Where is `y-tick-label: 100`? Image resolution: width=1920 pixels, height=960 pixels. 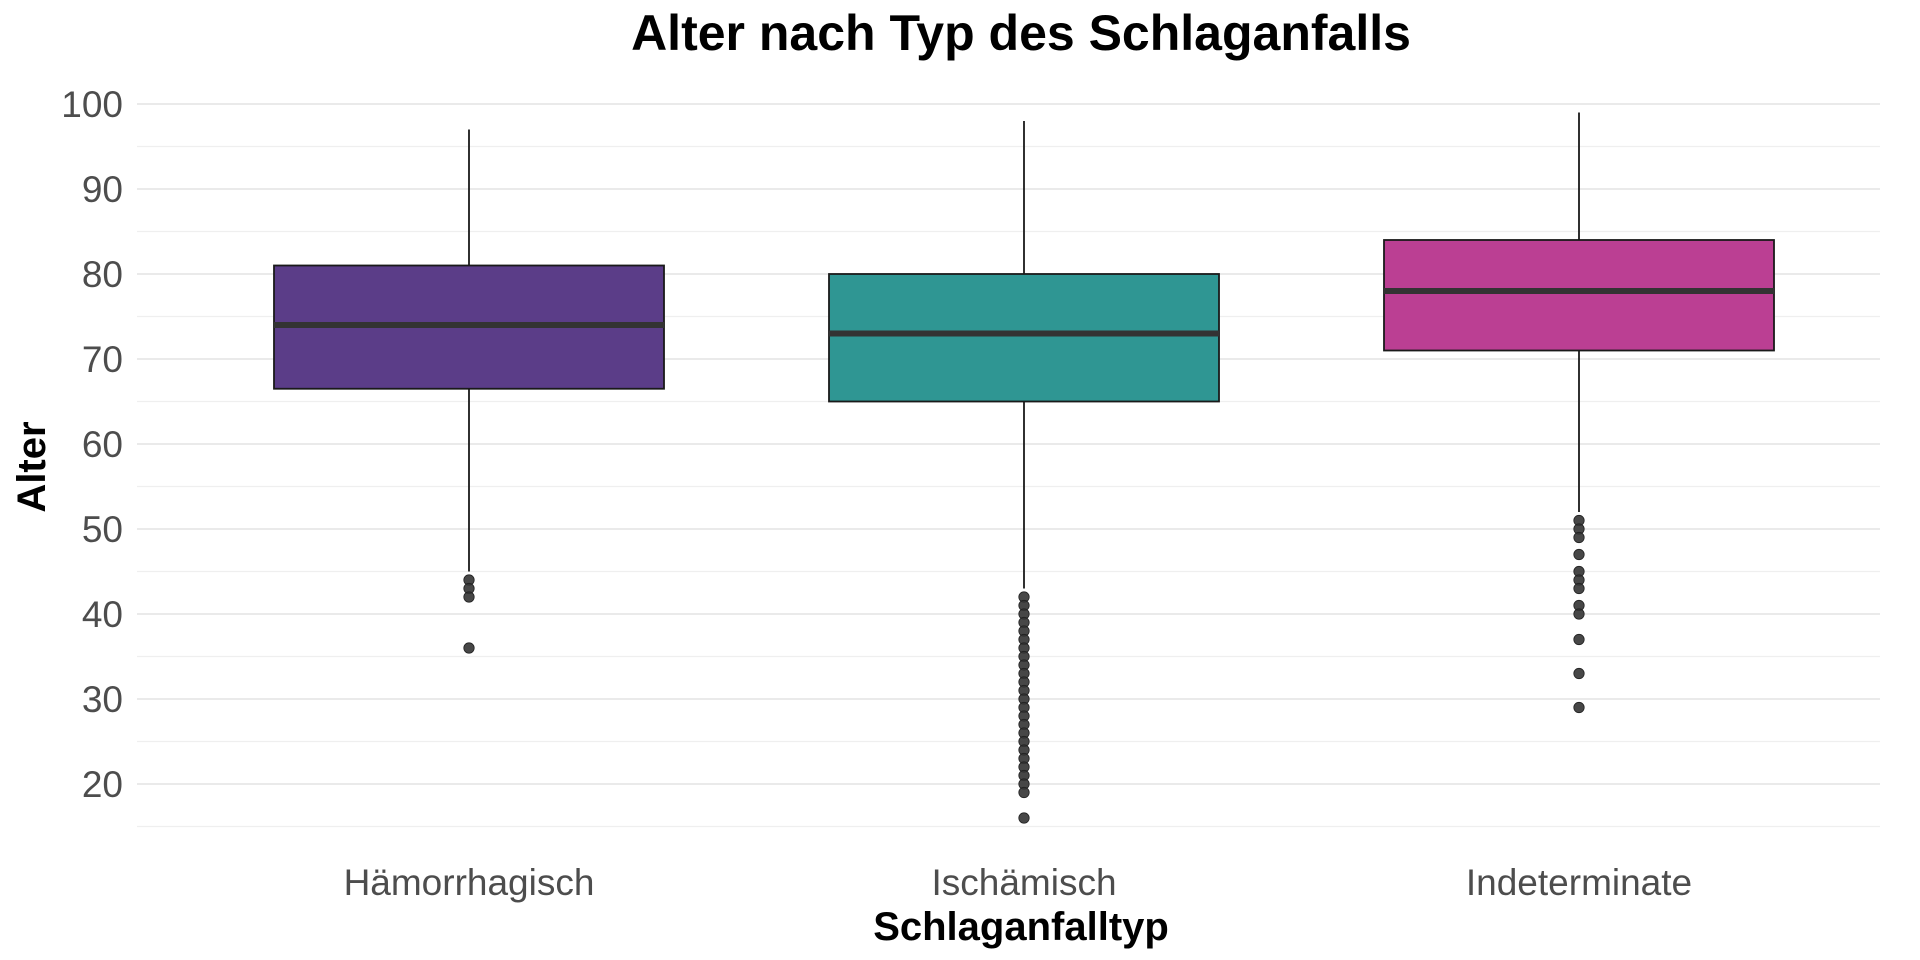 y-tick-label: 100 is located at coordinates (92, 104).